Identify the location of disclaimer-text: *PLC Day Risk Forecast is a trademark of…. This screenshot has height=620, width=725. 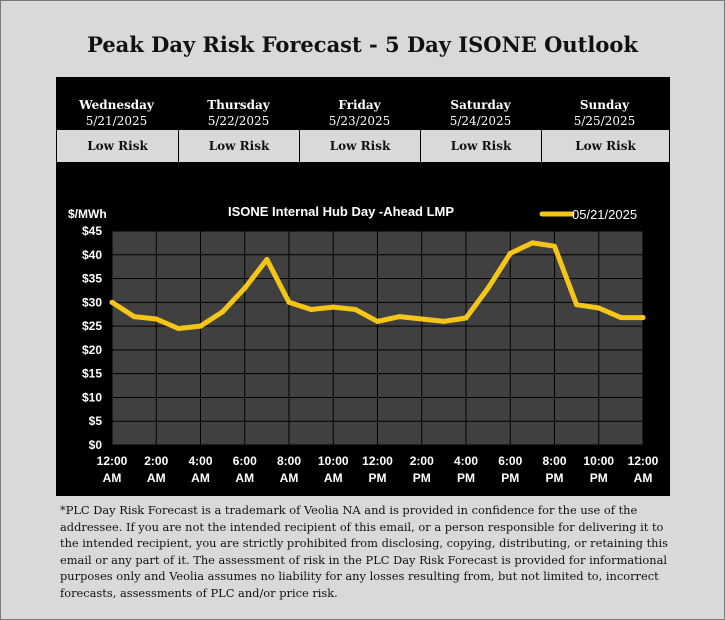
(364, 551).